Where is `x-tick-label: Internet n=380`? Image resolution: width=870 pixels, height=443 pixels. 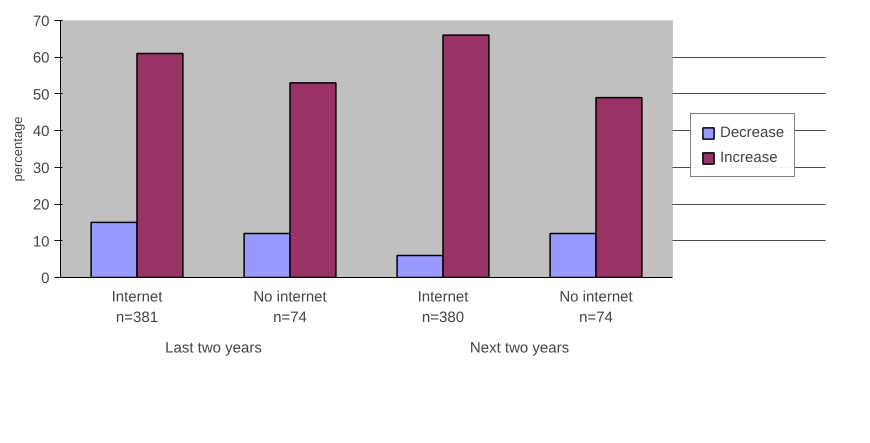 x-tick-label: Internet n=380 is located at coordinates (444, 307).